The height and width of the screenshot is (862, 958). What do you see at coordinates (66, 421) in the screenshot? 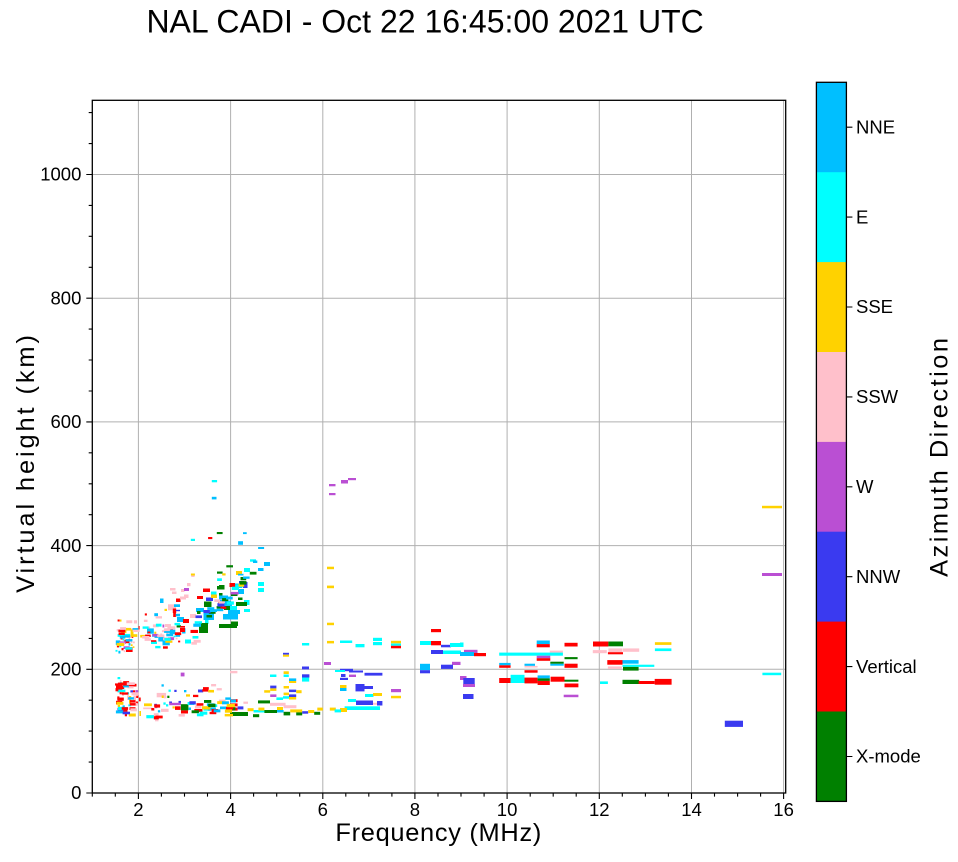
I see `svg-text: 600` at bounding box center [66, 421].